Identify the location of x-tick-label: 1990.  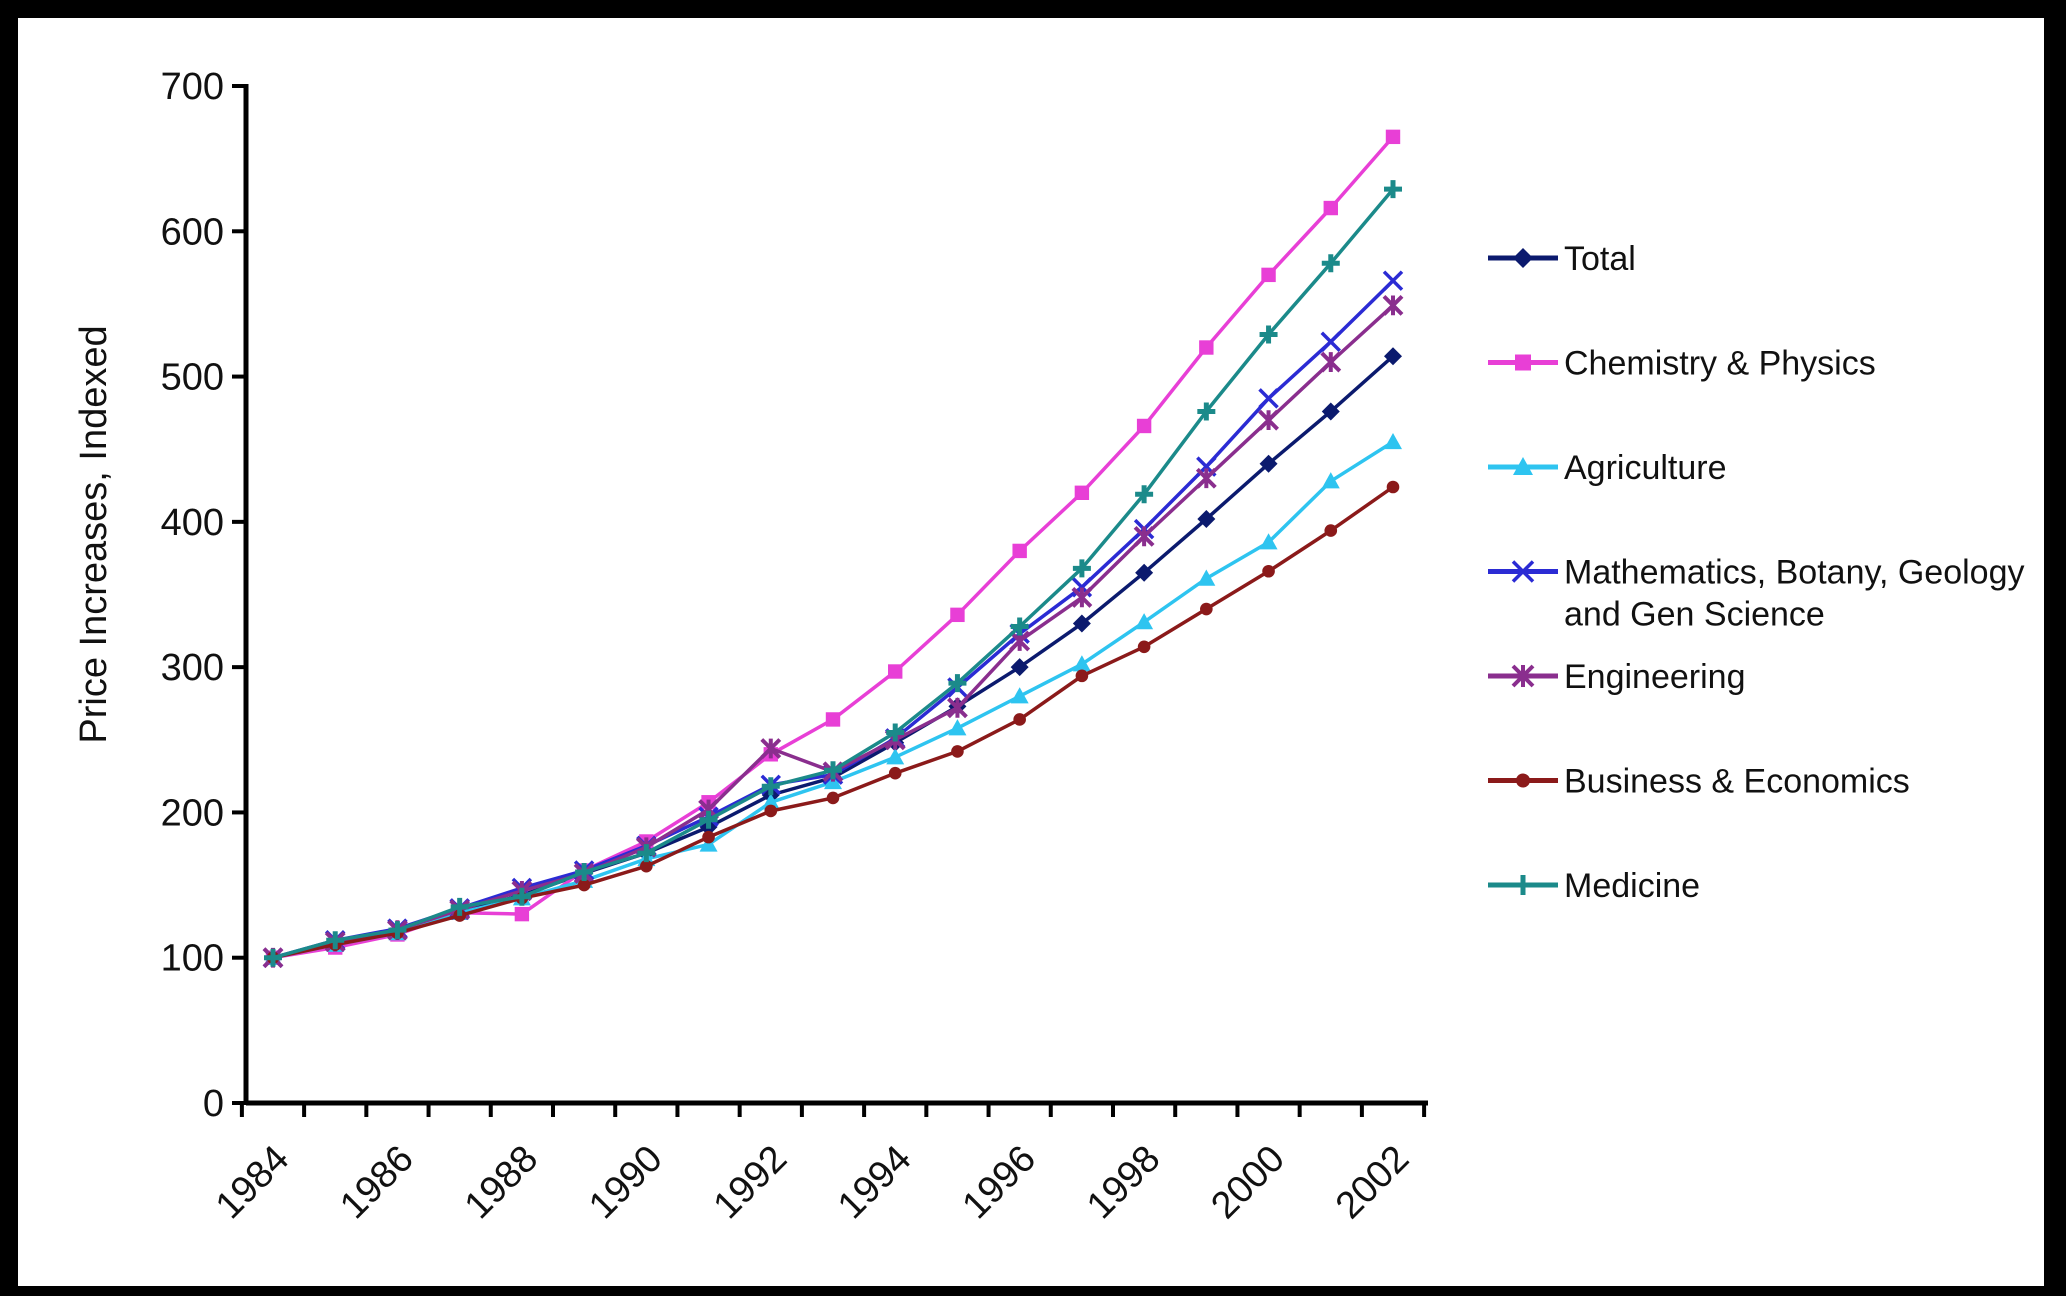
(625, 1182).